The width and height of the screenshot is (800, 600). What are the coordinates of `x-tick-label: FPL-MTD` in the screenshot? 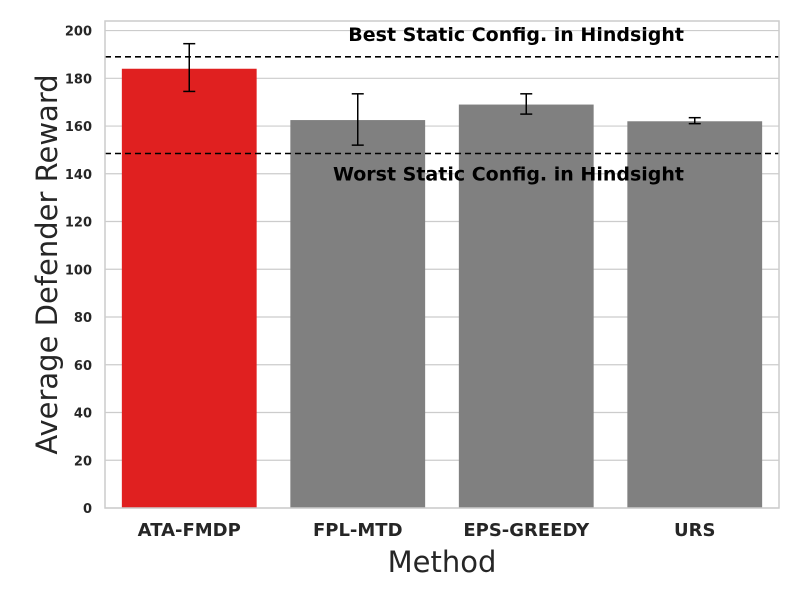 It's located at (358, 530).